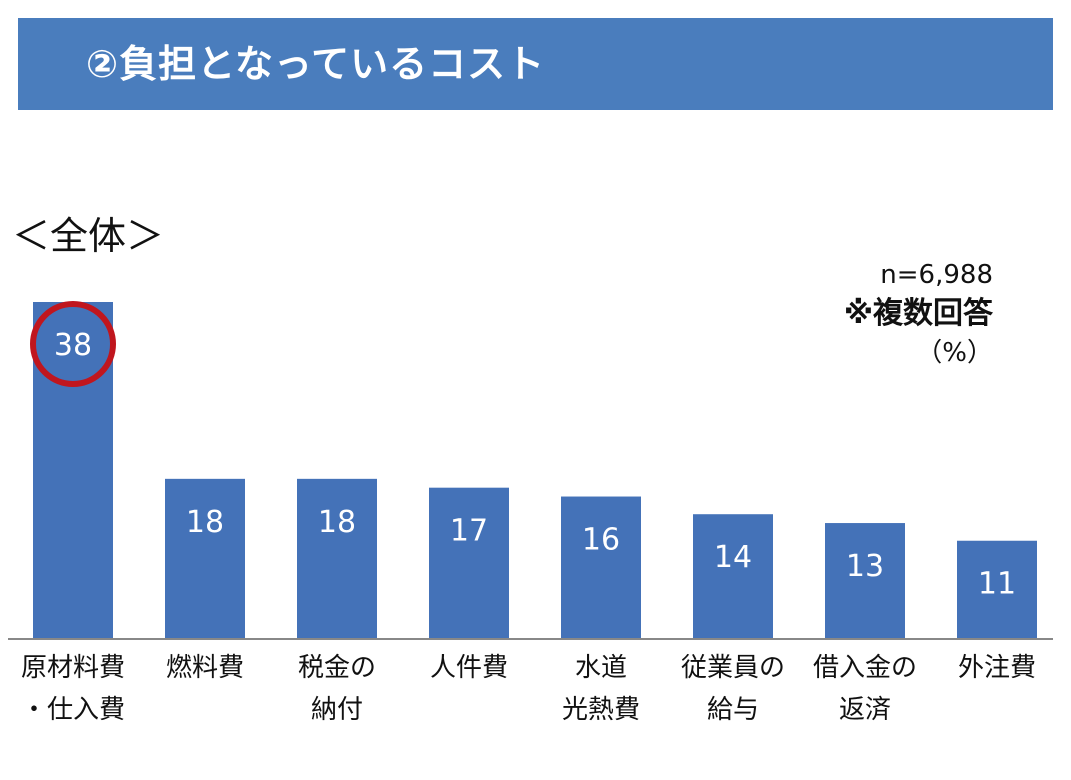 This screenshot has height=780, width=1071. I want to click on chart-subtitle: ＜全体＞, so click(88, 236).